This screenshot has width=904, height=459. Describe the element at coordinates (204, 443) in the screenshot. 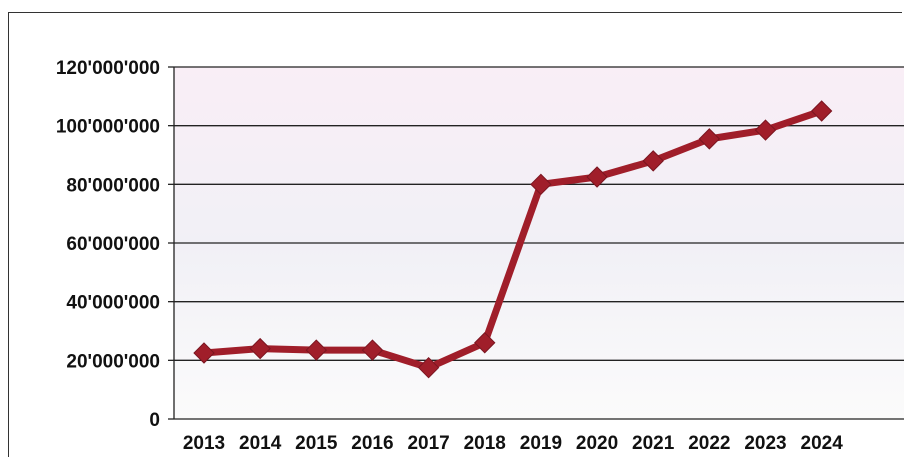

I see `x-tick-label: 2013` at that location.